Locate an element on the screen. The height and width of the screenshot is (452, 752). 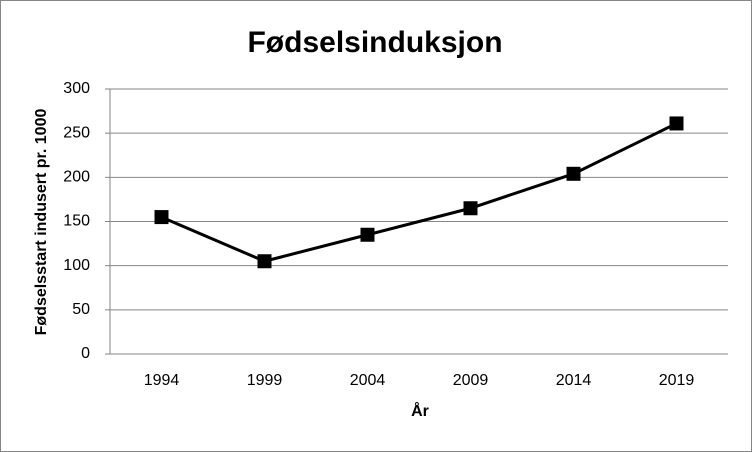
x-tick-label: 1994 is located at coordinates (162, 380).